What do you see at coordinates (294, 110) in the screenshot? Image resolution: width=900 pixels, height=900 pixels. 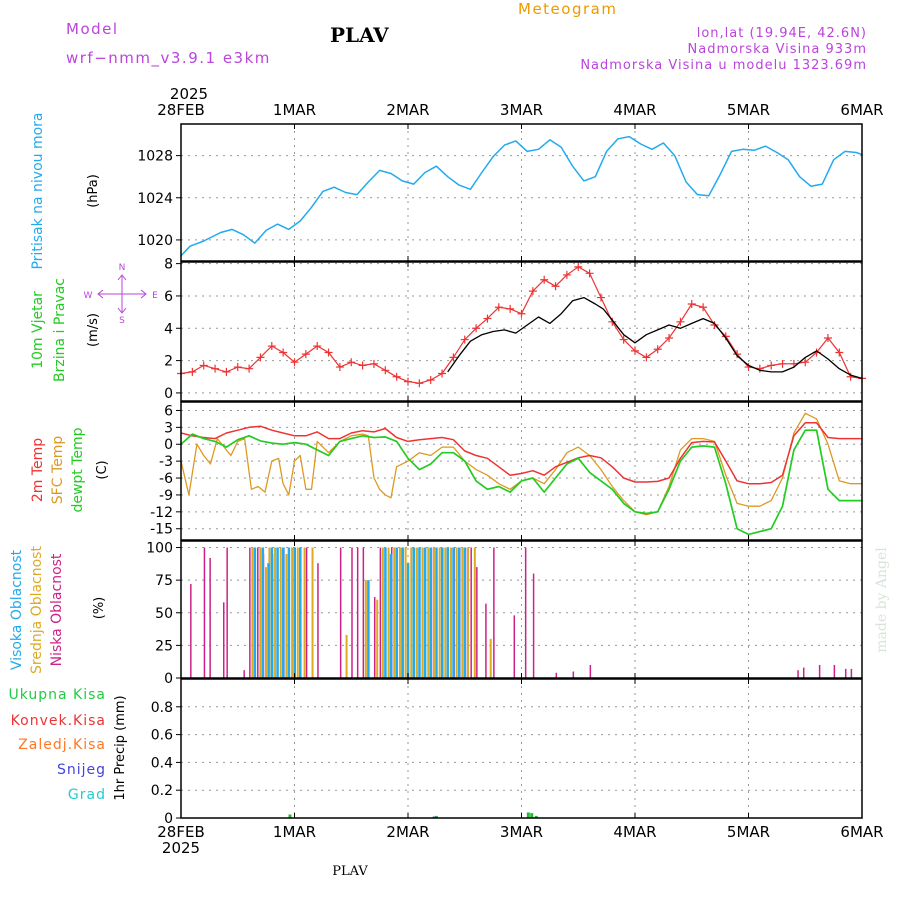 I see `time-label-top: 1MAR` at bounding box center [294, 110].